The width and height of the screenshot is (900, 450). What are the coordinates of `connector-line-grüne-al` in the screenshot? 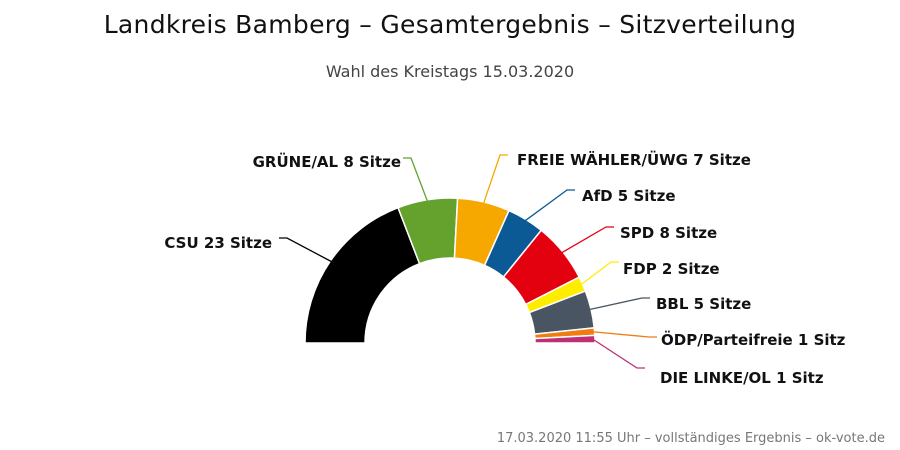 It's located at (416, 179).